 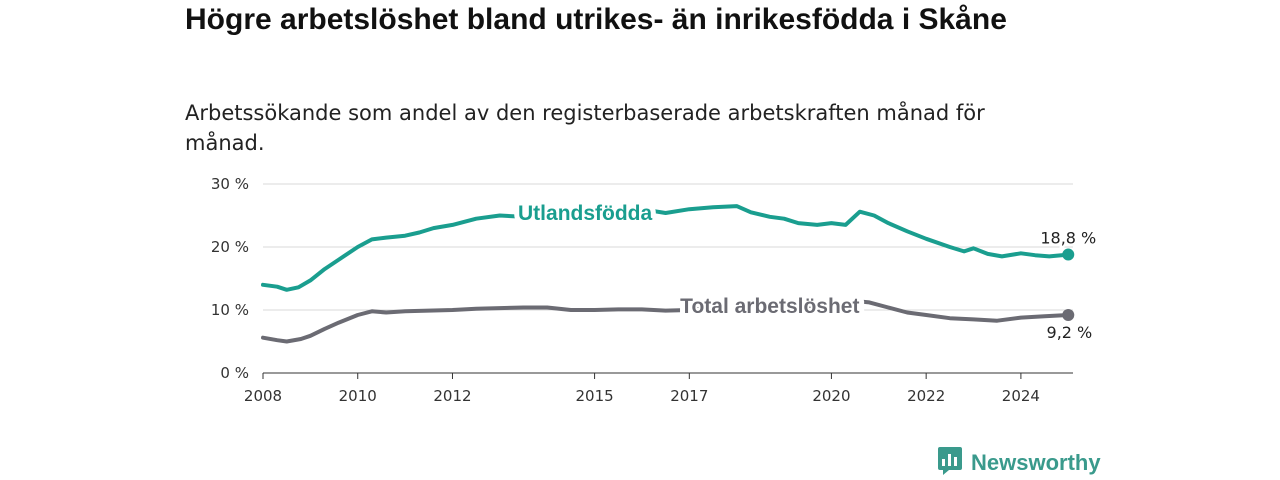 What do you see at coordinates (263, 396) in the screenshot?
I see `x-tick-label: 2008` at bounding box center [263, 396].